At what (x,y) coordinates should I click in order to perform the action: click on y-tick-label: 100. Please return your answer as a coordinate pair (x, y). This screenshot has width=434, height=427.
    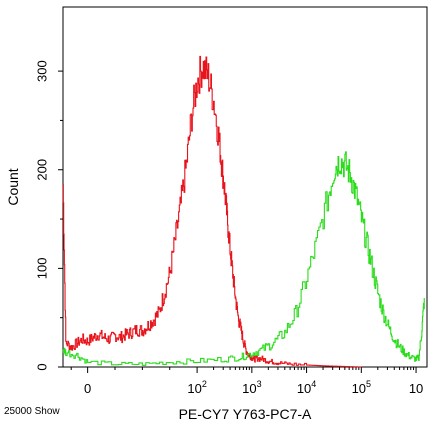
    Looking at the image, I should click on (41, 269).